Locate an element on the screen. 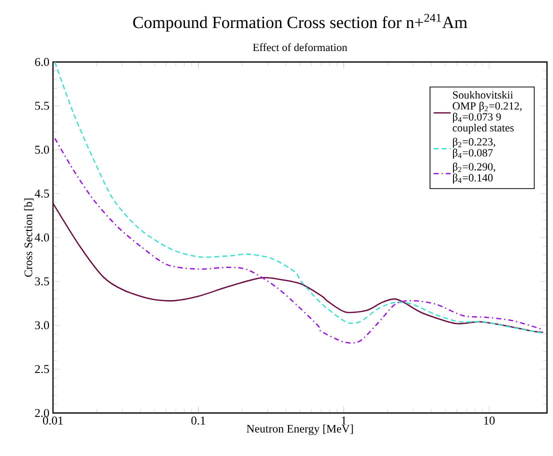  chart-title: Compound Formation Cross section for n+$^{241}$Am is located at coordinates (300, 23).